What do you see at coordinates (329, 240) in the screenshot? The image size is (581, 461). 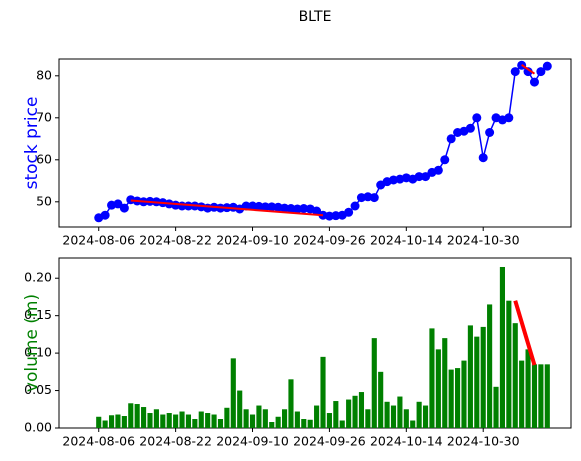 I see `x-tick-label: 2024-09-26` at bounding box center [329, 240].